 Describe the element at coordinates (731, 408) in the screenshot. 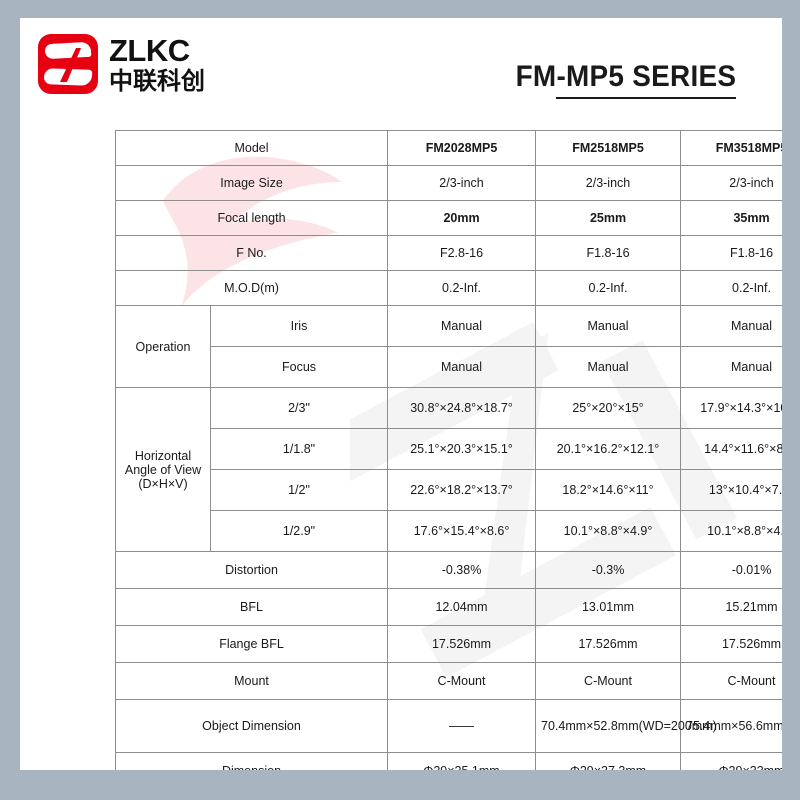

I see `cell-value: 17.9°×14.3°×10.8°` at that location.